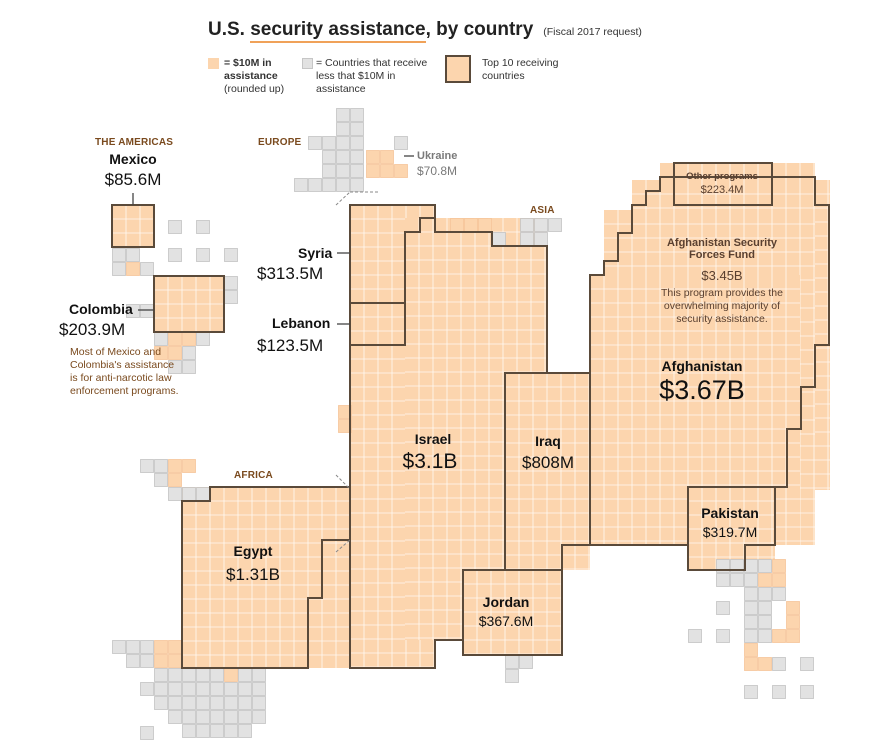 This screenshot has width=877, height=756. Describe the element at coordinates (254, 76) in the screenshot. I see `legend-unit-text: = $10M in assistance (rounded up)` at that location.